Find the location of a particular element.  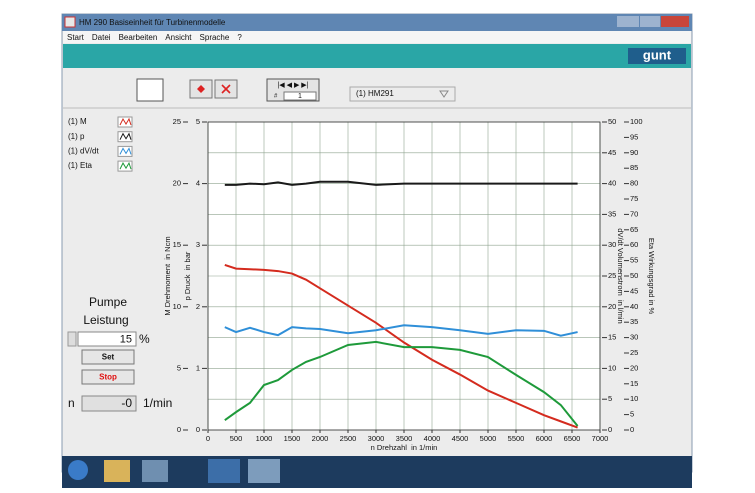

record-icon is located at coordinates (201, 89).